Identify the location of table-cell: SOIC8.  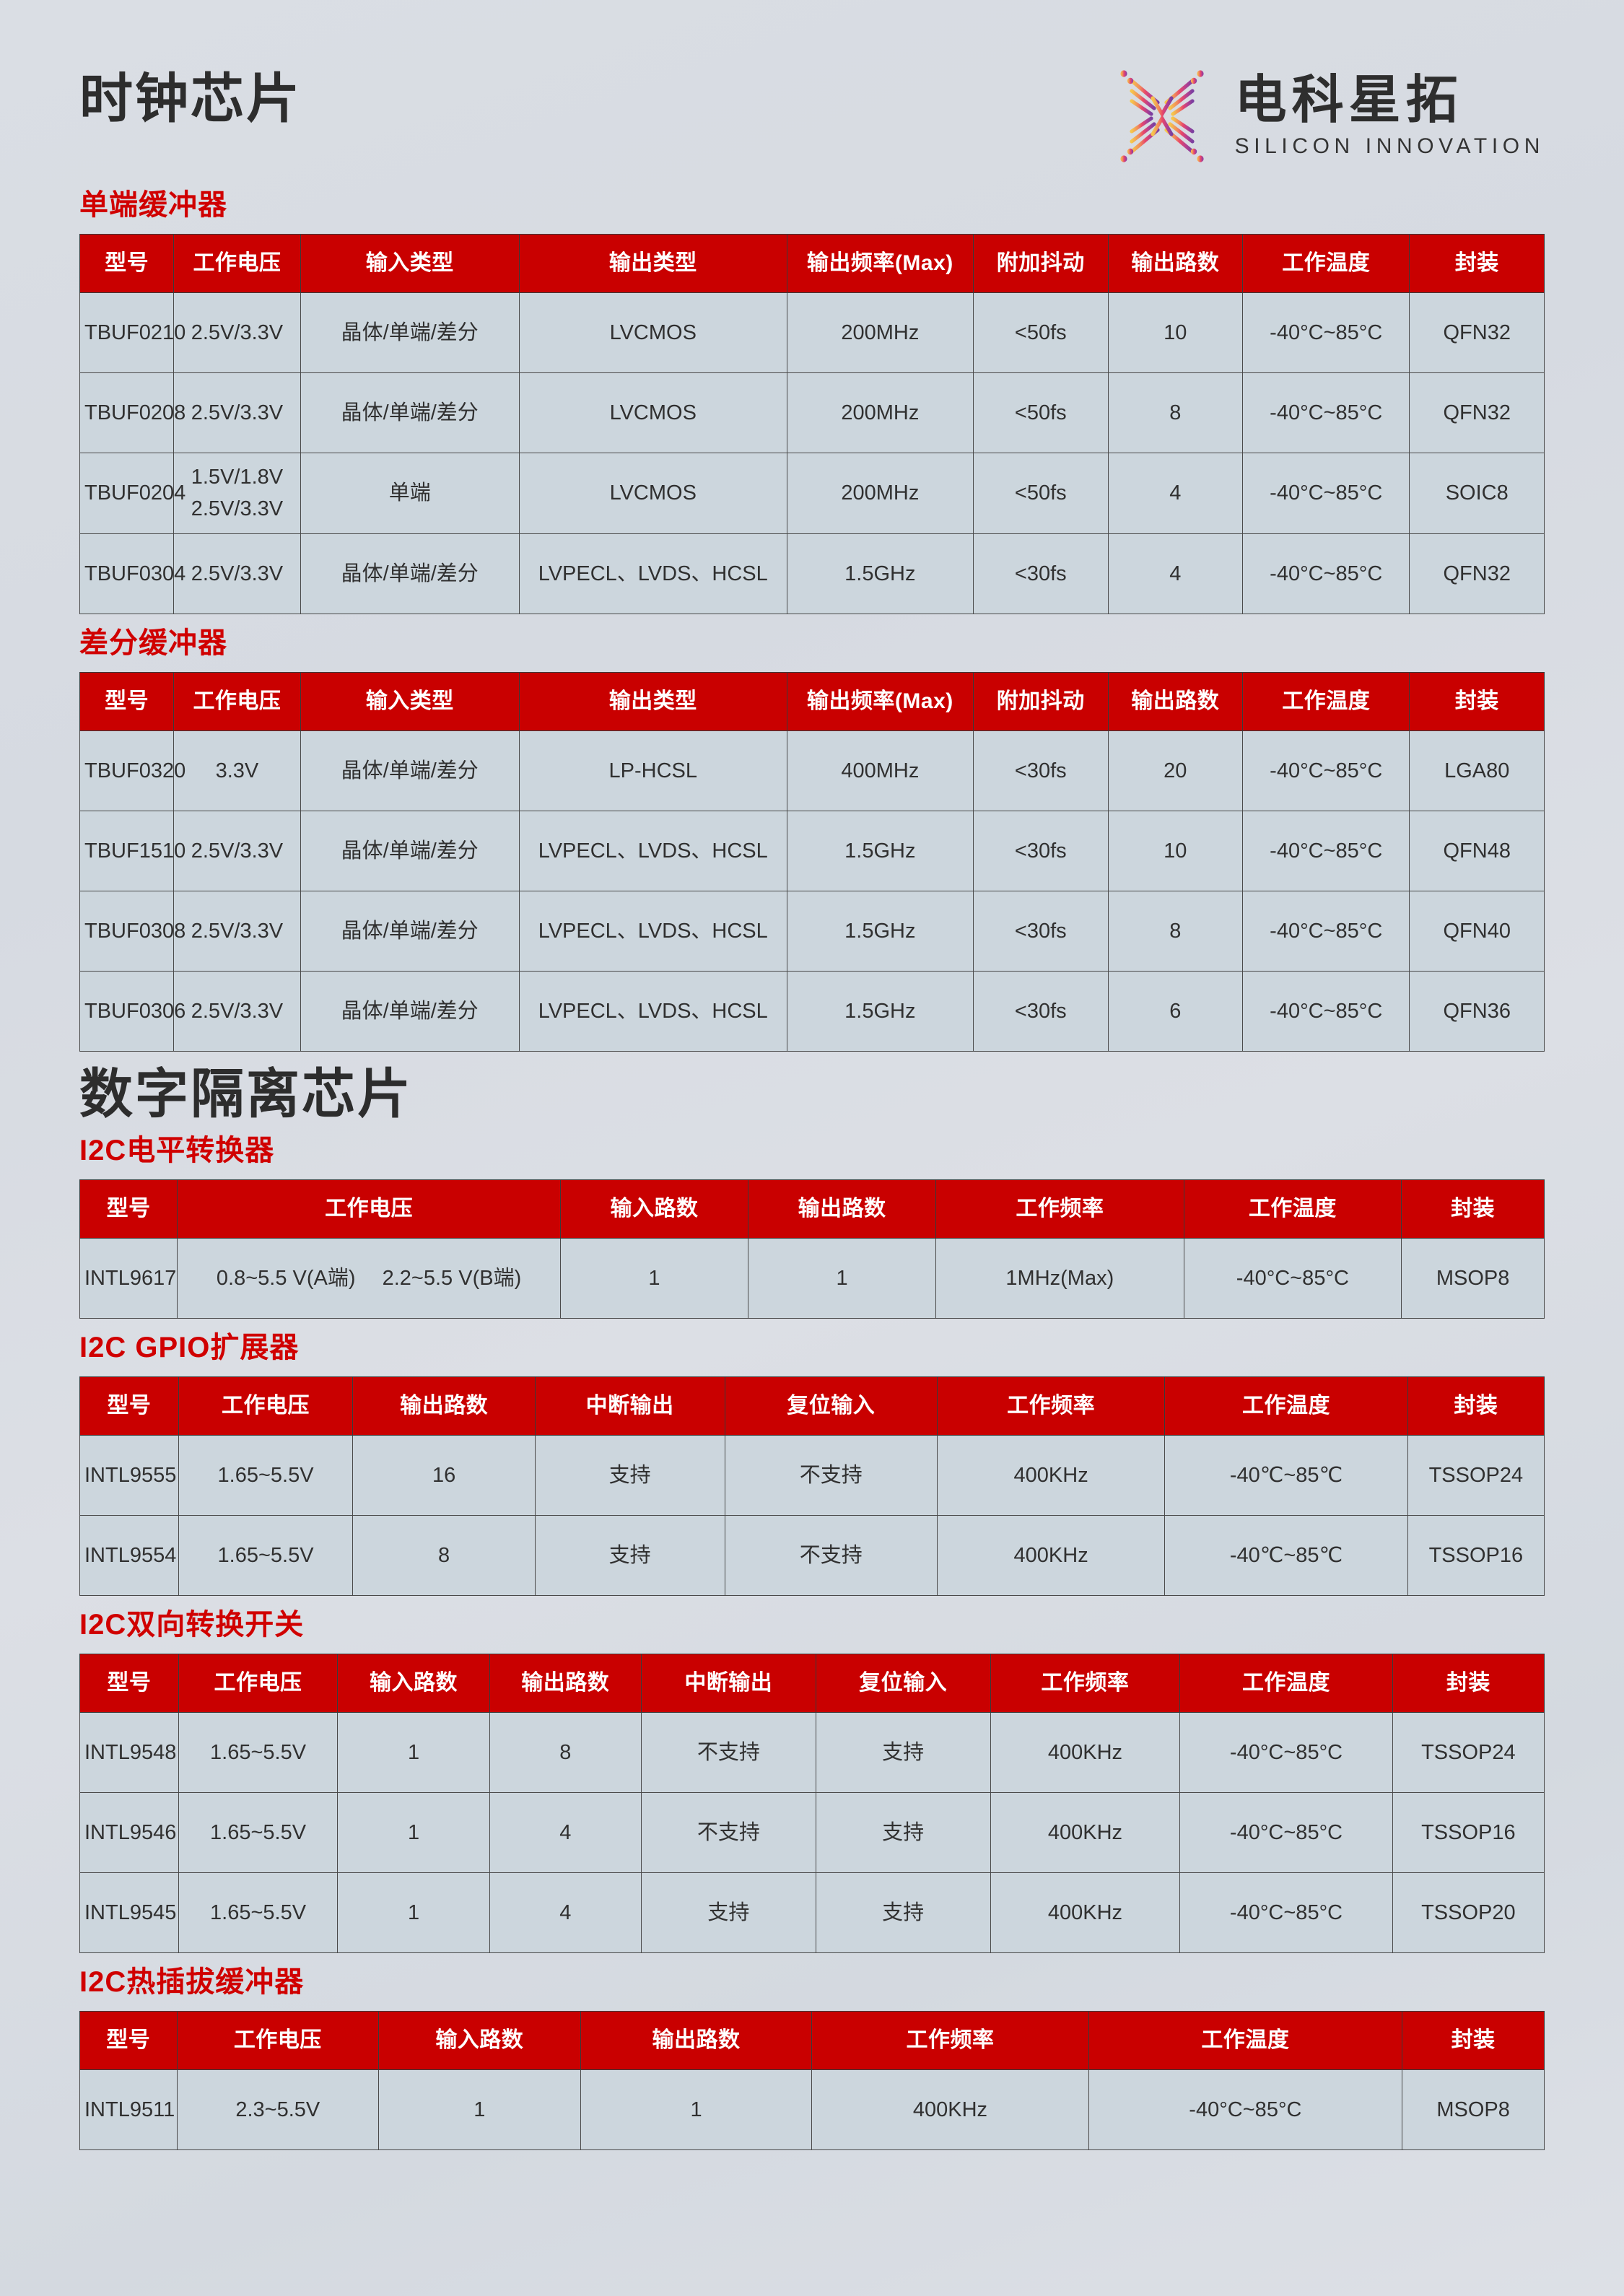
(1477, 493).